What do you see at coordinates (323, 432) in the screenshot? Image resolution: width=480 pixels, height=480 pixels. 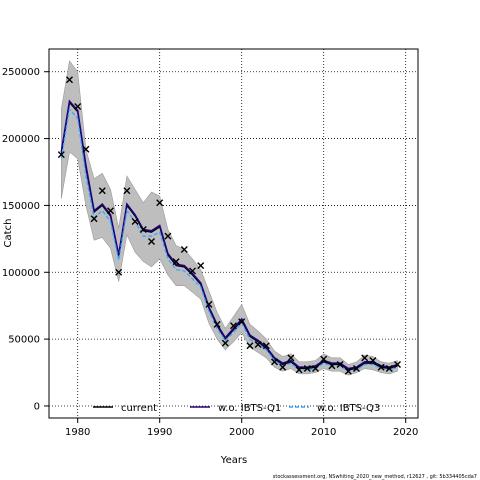 I see `x-tick-label: 2010` at bounding box center [323, 432].